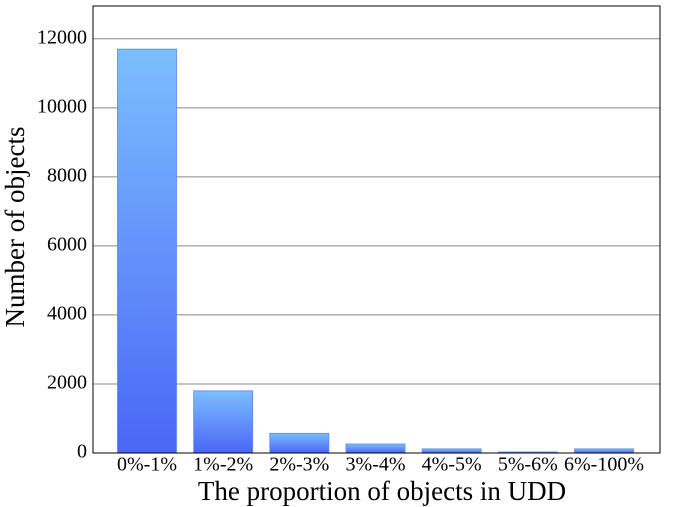 This screenshot has width=676, height=507. What do you see at coordinates (82, 452) in the screenshot?
I see `y-tick-label: 0` at bounding box center [82, 452].